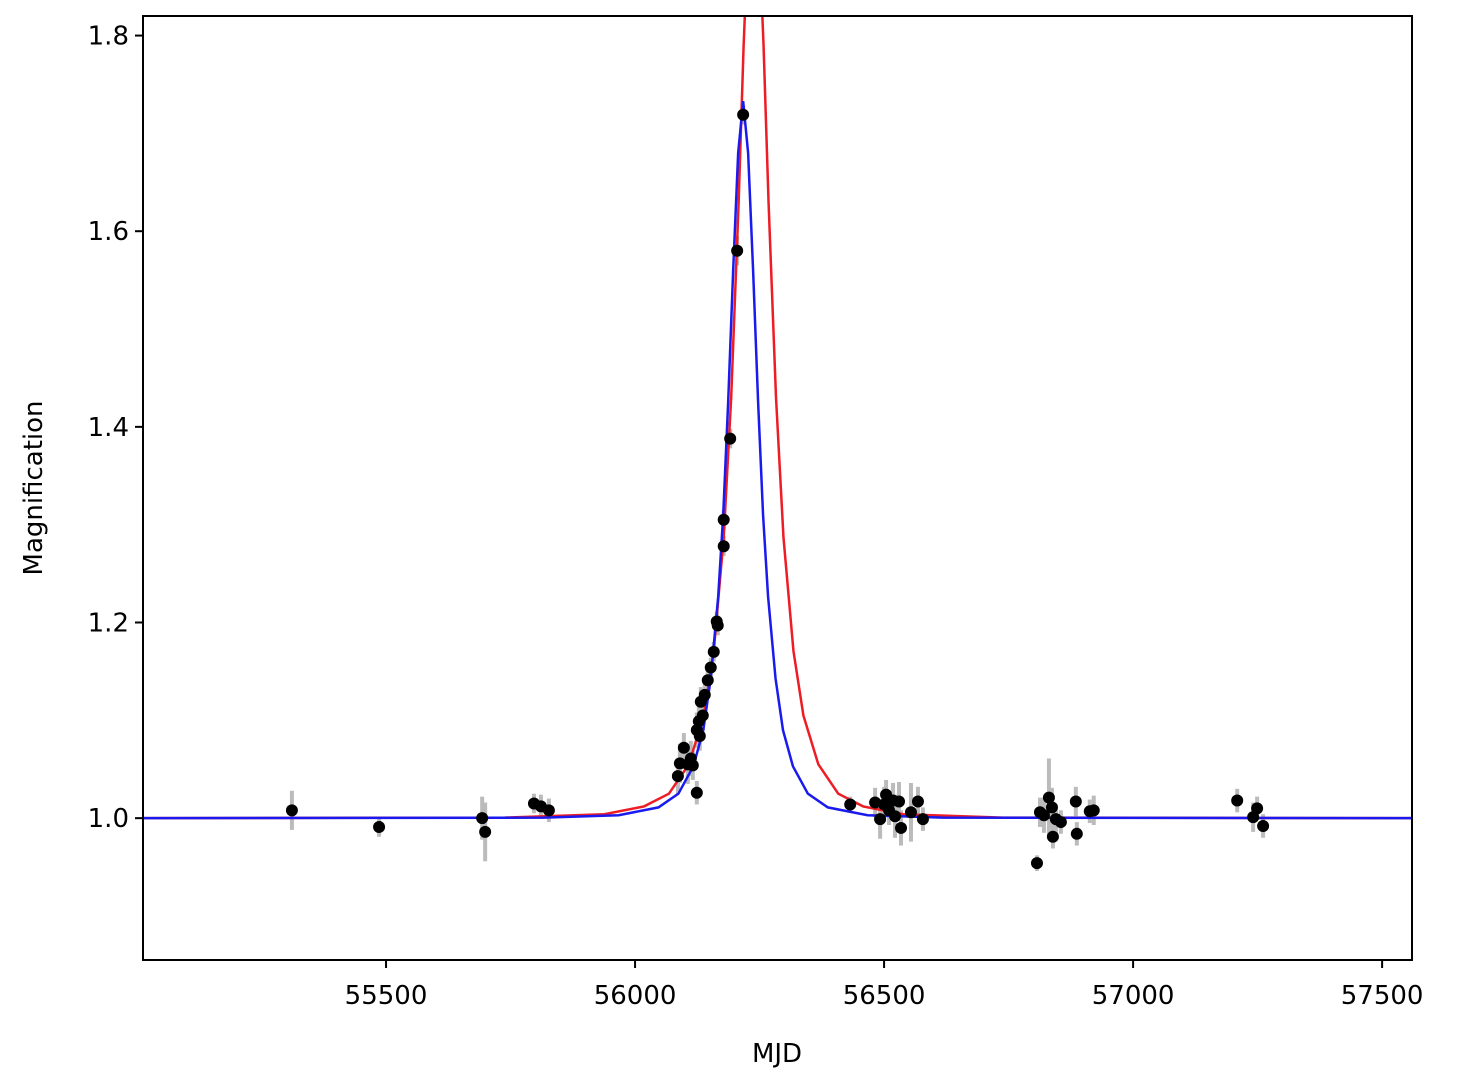  Describe the element at coordinates (108, 624) in the screenshot. I see `y-tick-label: 1.2` at that location.